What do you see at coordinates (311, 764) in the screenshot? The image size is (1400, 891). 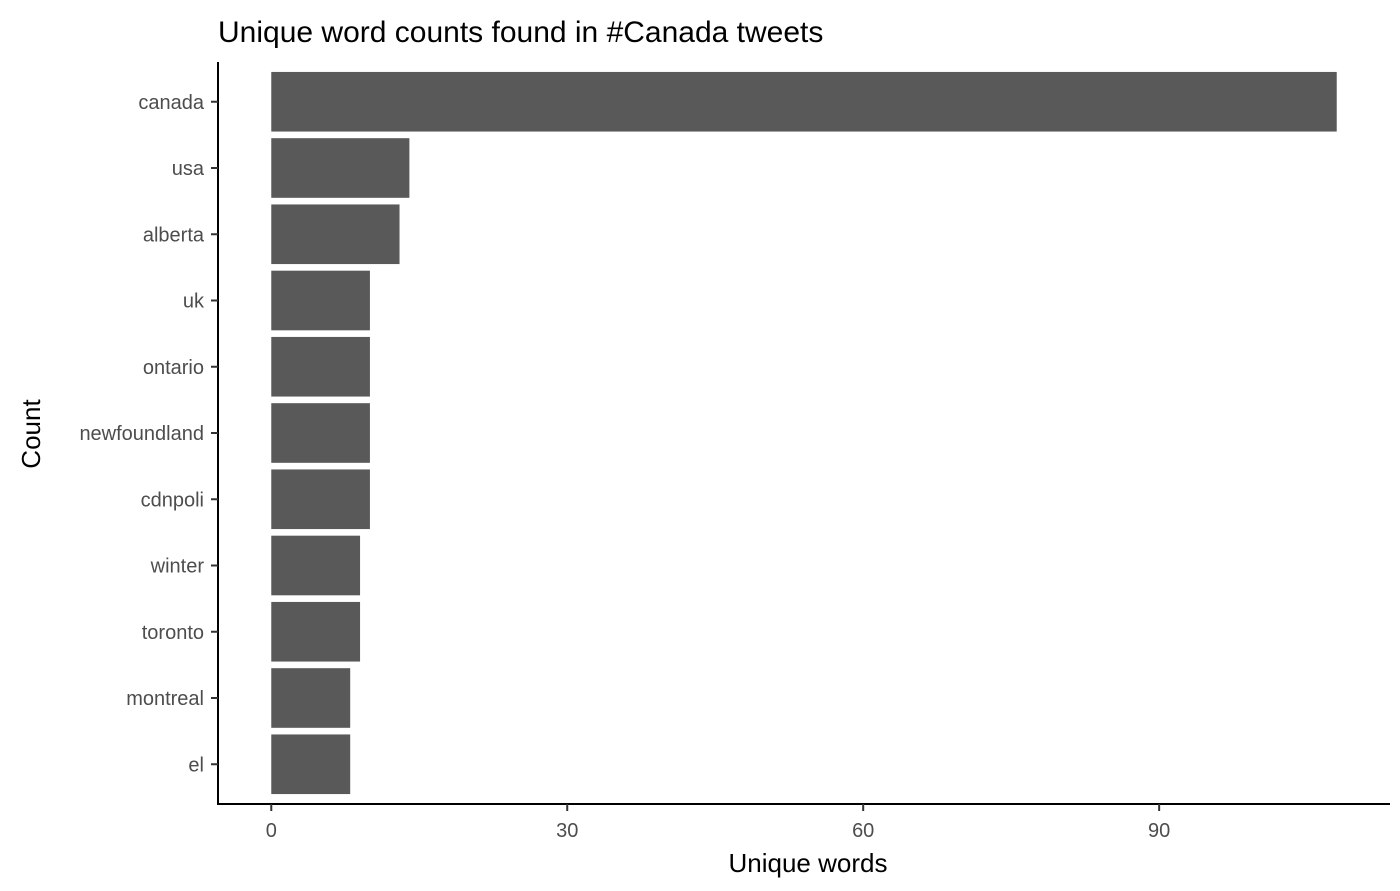 I see `bar-el` at bounding box center [311, 764].